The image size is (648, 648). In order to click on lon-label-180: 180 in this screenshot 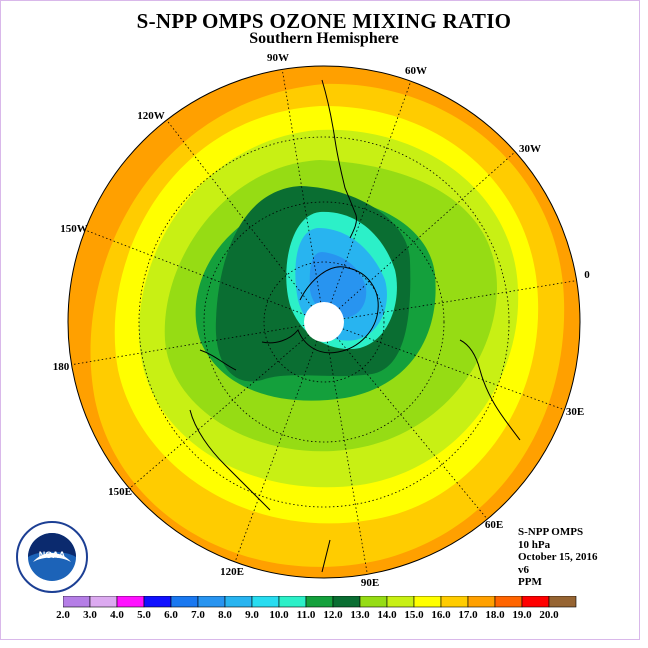, I will do `click(61, 367)`.